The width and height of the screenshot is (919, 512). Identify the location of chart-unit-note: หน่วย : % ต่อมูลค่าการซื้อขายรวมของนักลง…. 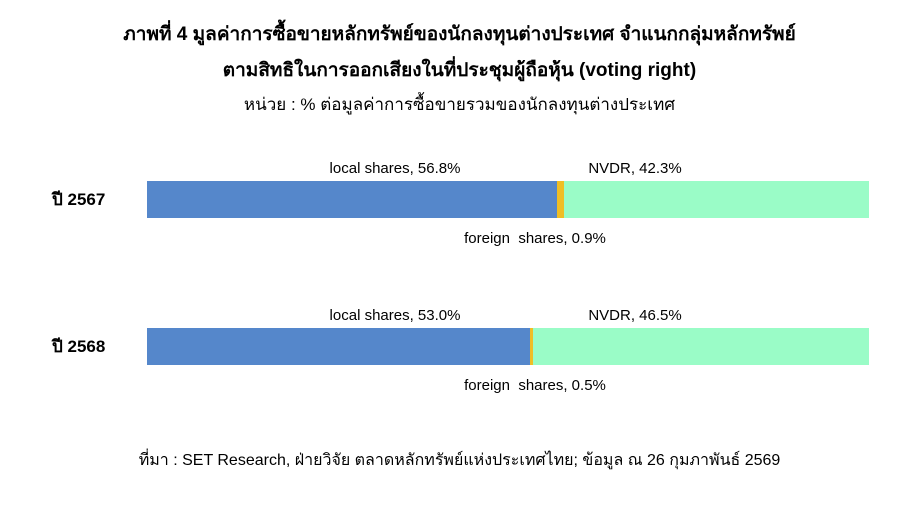
(459, 104).